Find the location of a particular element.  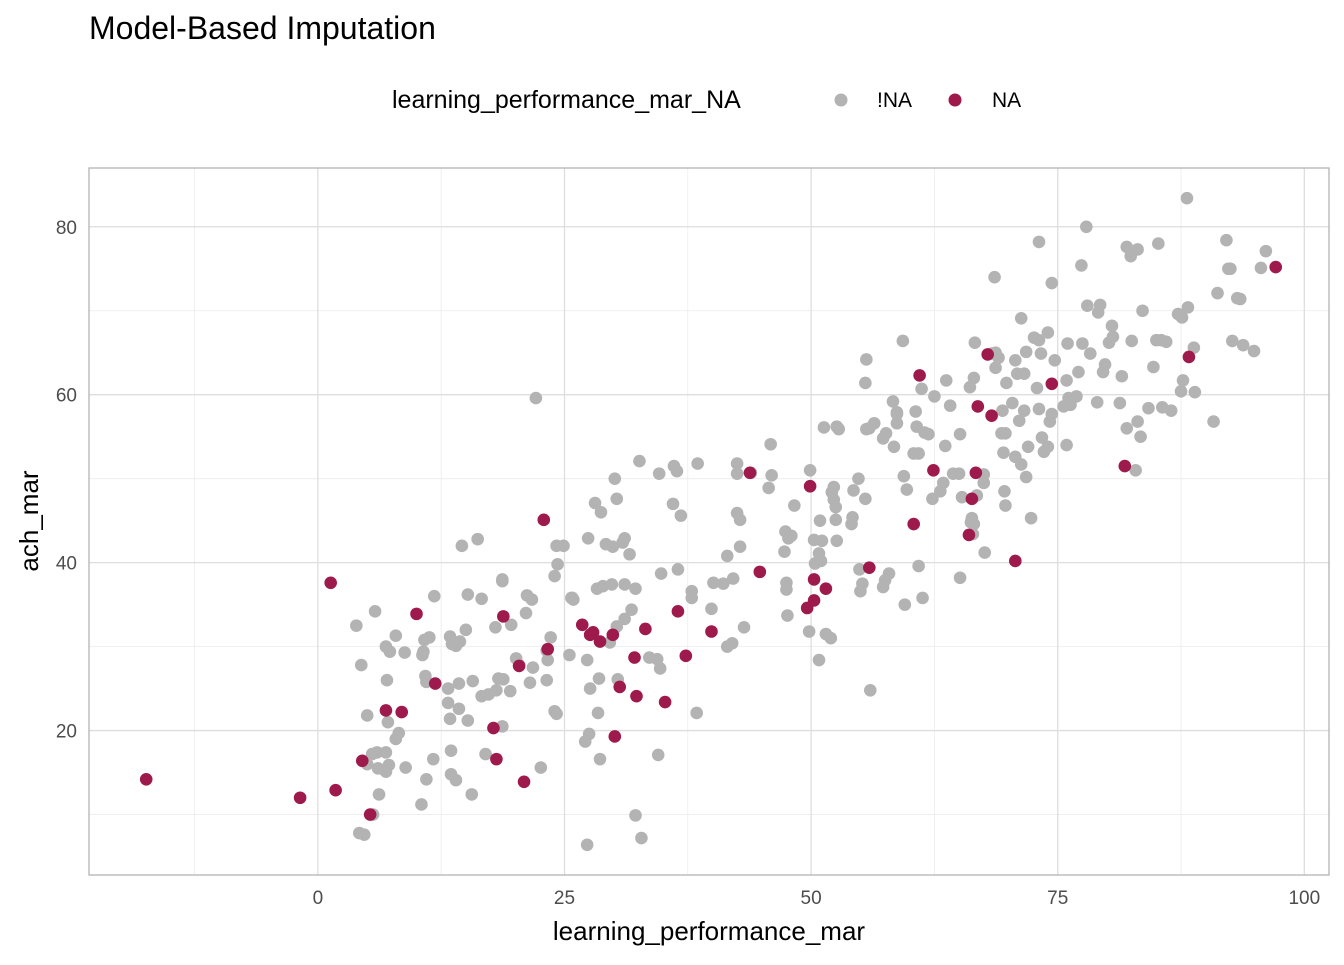

x-tick-label: 0 is located at coordinates (318, 898).